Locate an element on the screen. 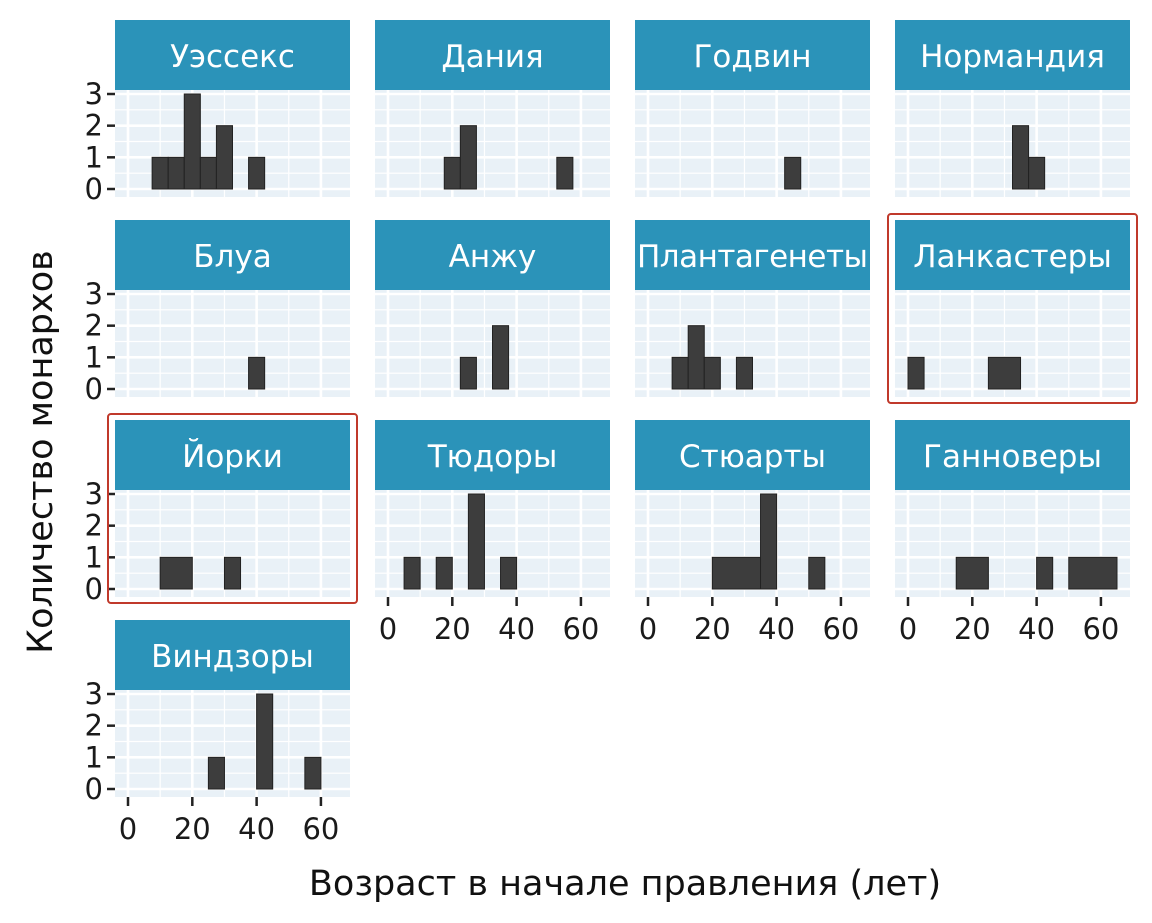 This screenshot has height=923, width=1152. facet-label: Дания is located at coordinates (492, 57).